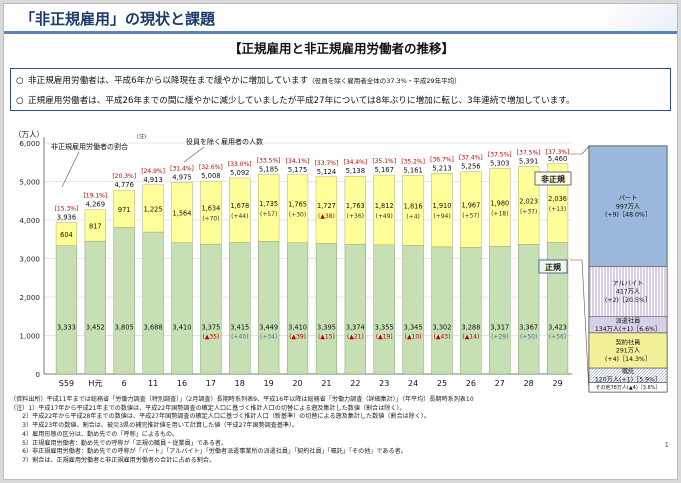 This screenshot has width=681, height=483. Describe the element at coordinates (499, 328) in the screenshot. I see `regular-value-label: 3,317` at that location.